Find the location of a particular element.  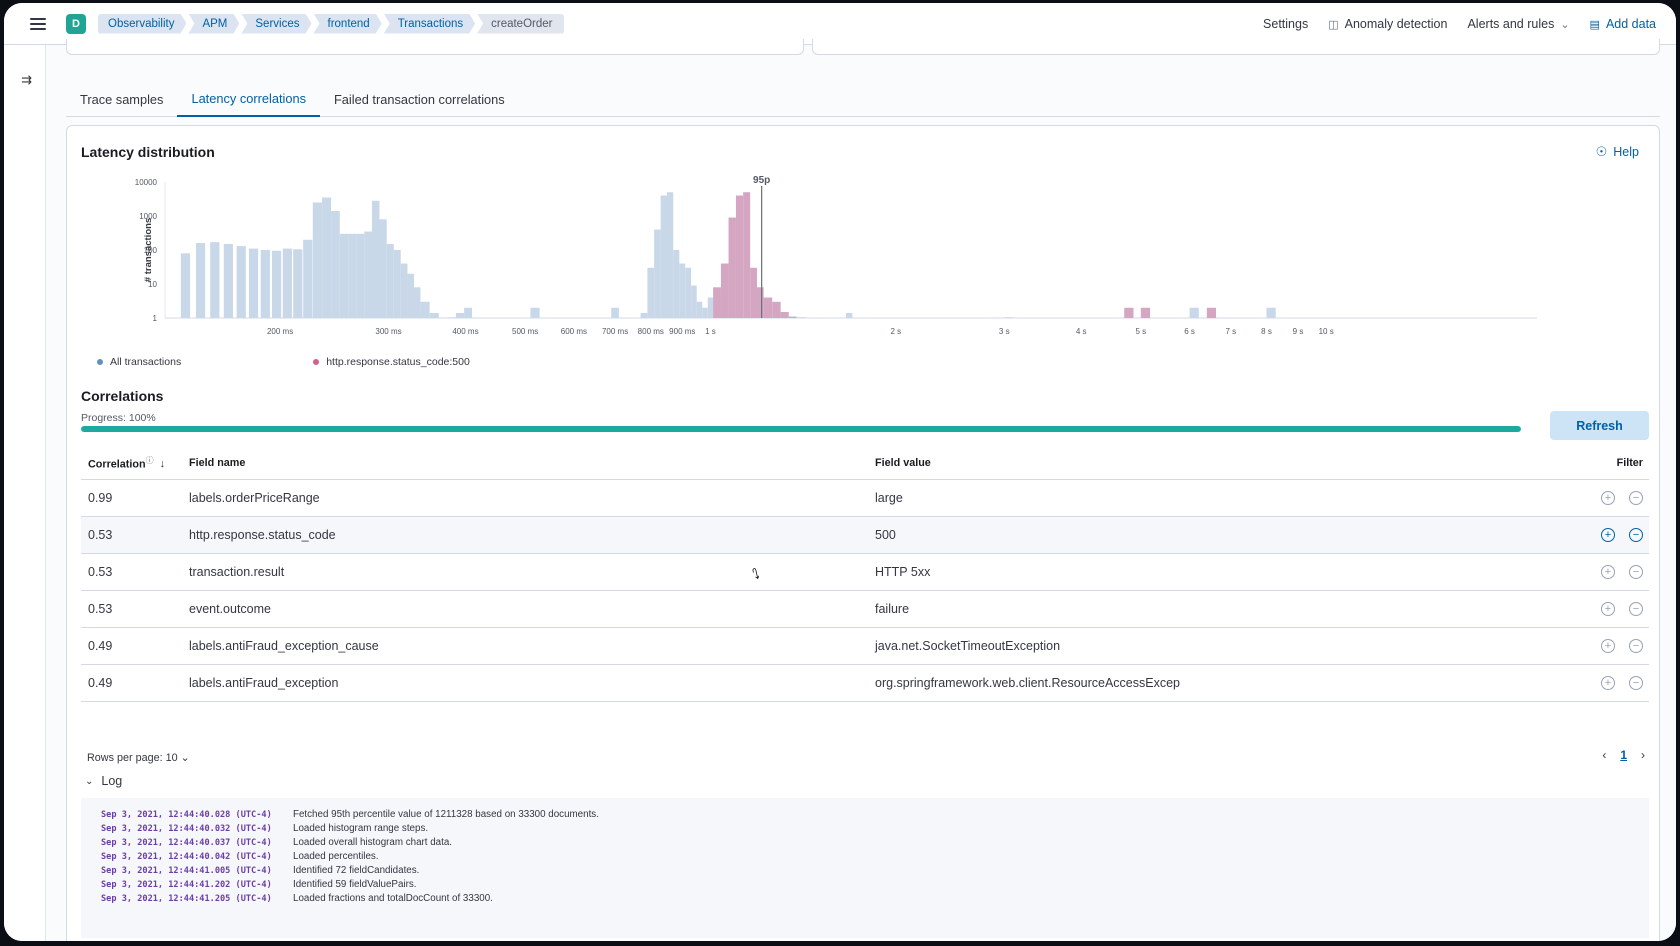

alerts-rules-menu: Alerts and rules ⌄ is located at coordinates (1518, 24).